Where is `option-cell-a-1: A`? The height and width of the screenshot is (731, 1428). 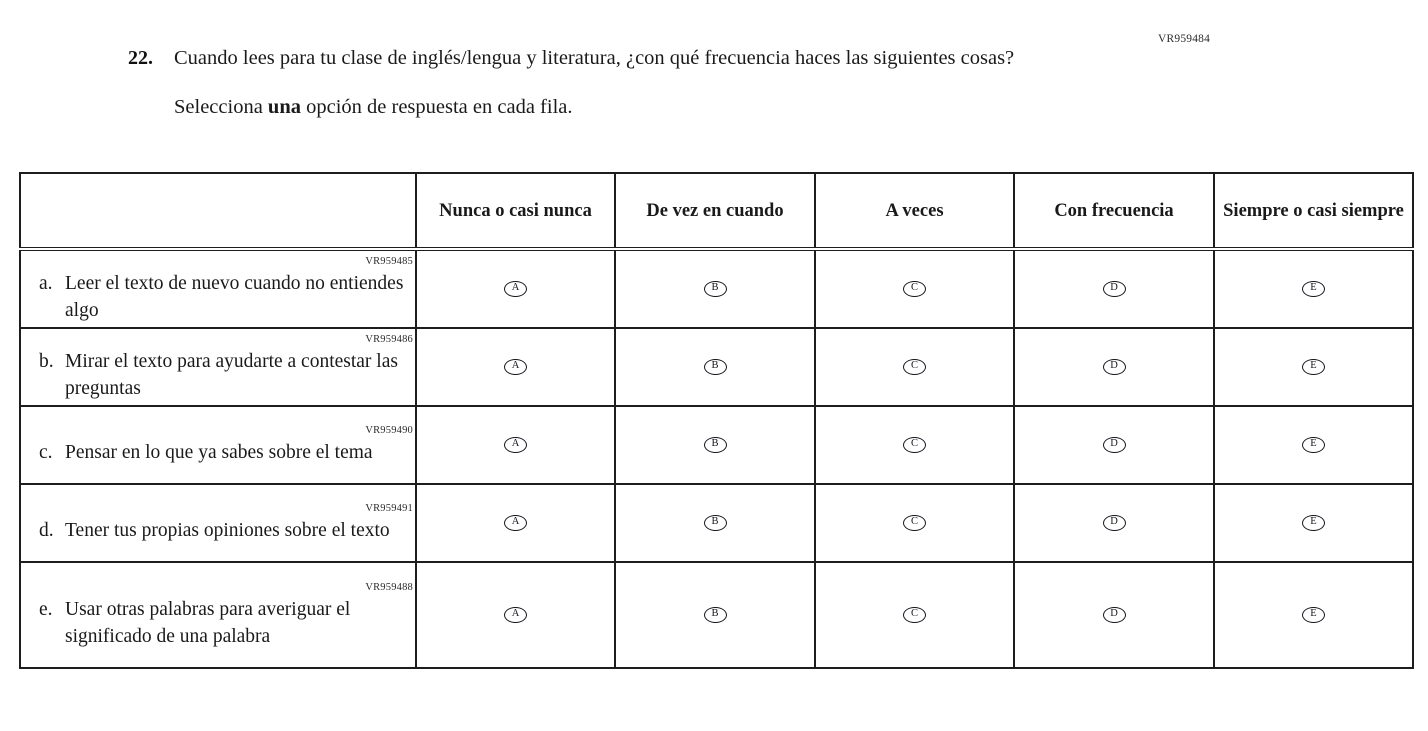
option-cell-a-1: A is located at coordinates (515, 289).